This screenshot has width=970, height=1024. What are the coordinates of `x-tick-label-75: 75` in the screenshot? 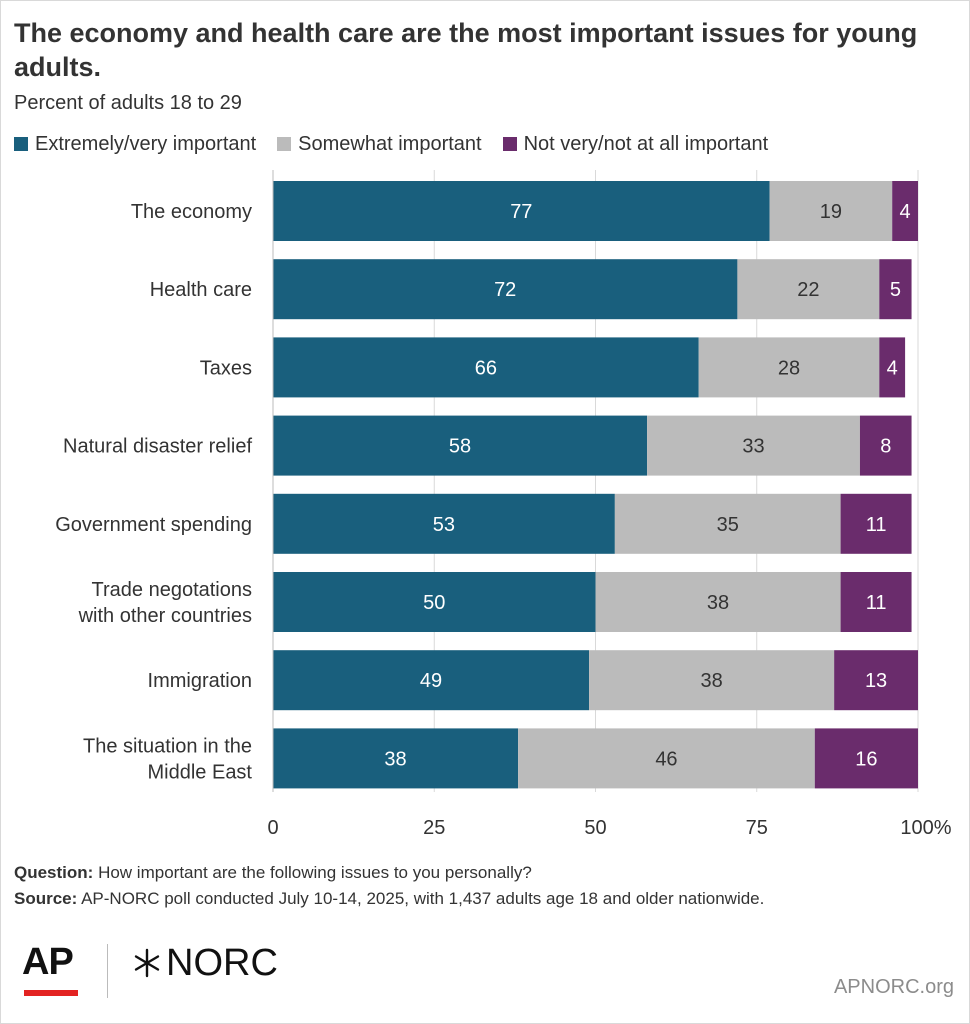 It's located at (757, 828).